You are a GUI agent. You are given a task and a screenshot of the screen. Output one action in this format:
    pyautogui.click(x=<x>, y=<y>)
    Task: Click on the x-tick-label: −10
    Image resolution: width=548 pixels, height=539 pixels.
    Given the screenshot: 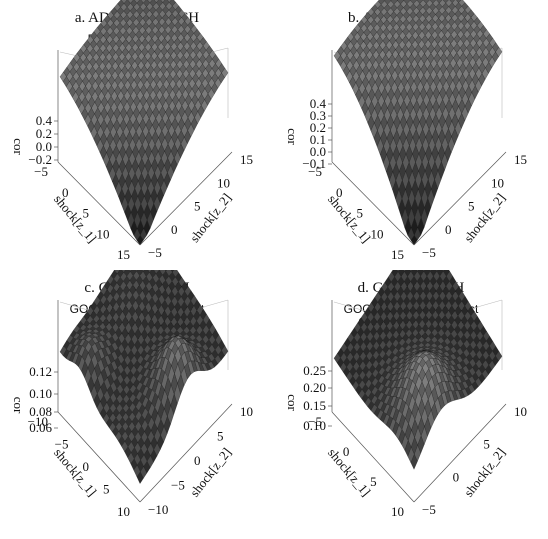 What is the action you would take?
    pyautogui.click(x=38, y=421)
    